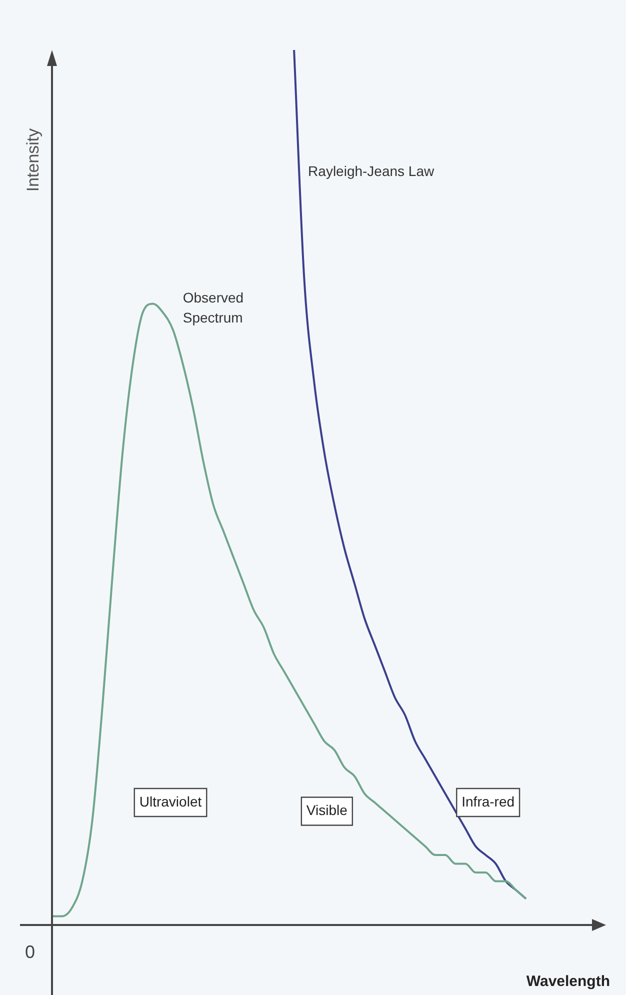 This screenshot has width=626, height=995. What do you see at coordinates (170, 801) in the screenshot?
I see `annotation: Ultraviolet` at bounding box center [170, 801].